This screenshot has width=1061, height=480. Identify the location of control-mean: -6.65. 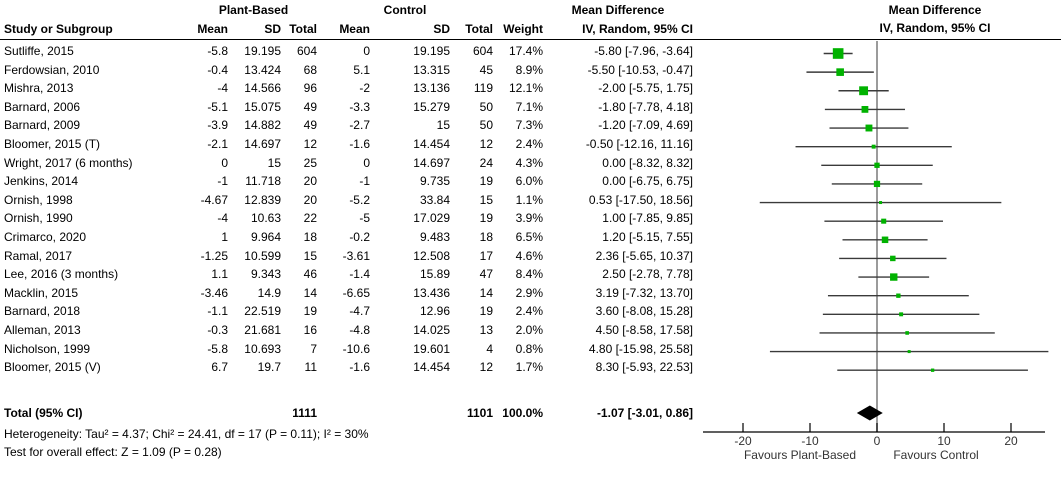
(356, 292).